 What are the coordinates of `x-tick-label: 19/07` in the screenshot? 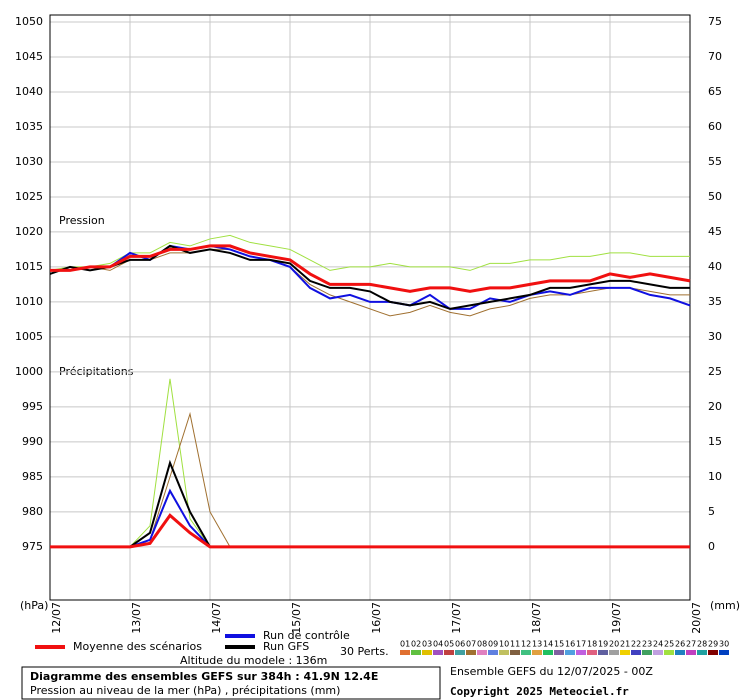 It's located at (616, 618).